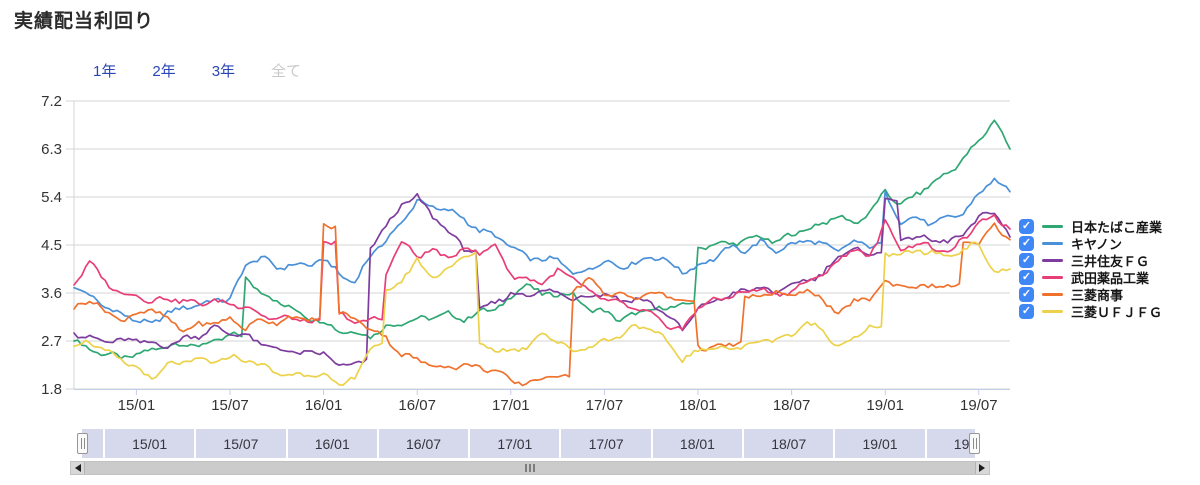 This screenshot has height=485, width=1200. Describe the element at coordinates (164, 71) in the screenshot. I see `range-button-2y: 2年` at that location.